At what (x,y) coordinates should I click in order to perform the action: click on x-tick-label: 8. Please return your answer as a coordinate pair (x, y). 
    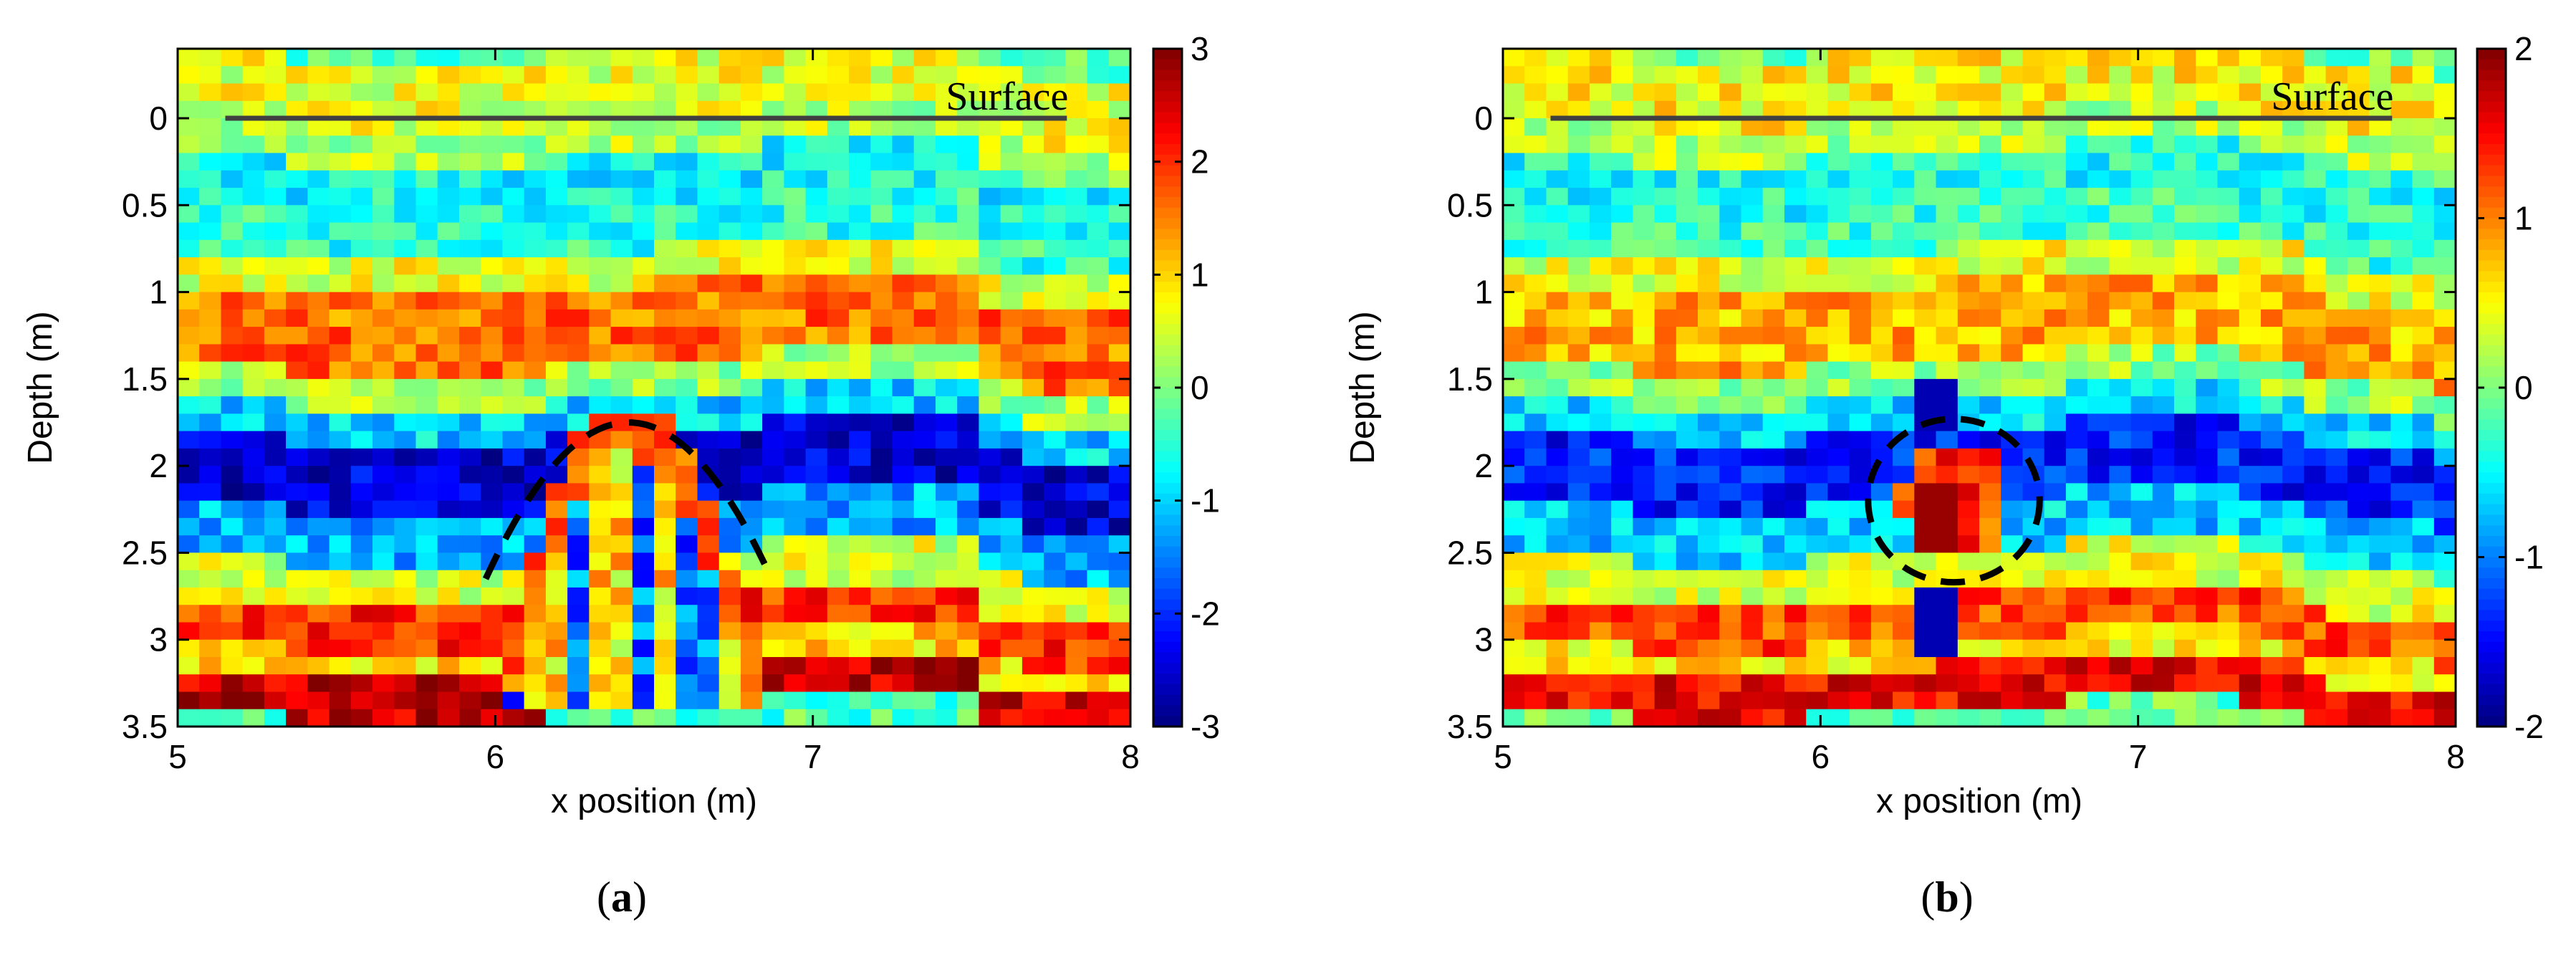
    Looking at the image, I should click on (2455, 756).